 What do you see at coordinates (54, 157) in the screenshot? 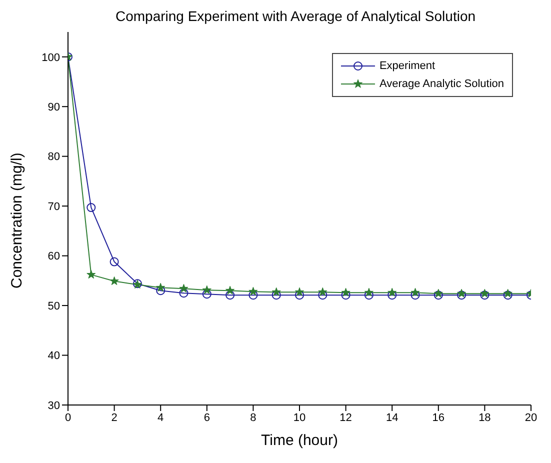
I see `y-tick-label: 80` at bounding box center [54, 157].